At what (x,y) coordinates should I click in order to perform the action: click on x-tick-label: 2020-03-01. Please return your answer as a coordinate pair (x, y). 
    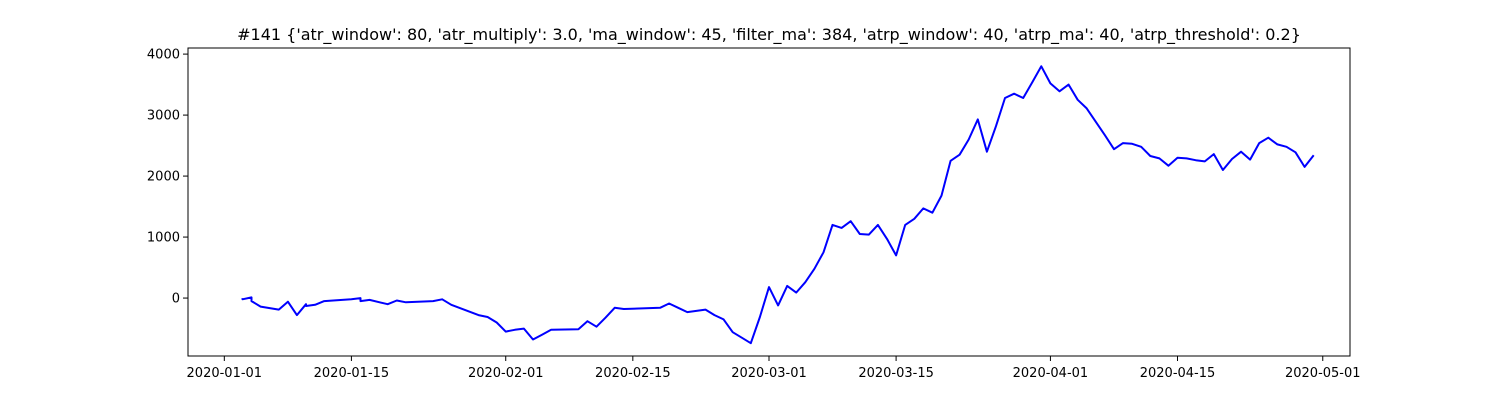
    Looking at the image, I should click on (769, 373).